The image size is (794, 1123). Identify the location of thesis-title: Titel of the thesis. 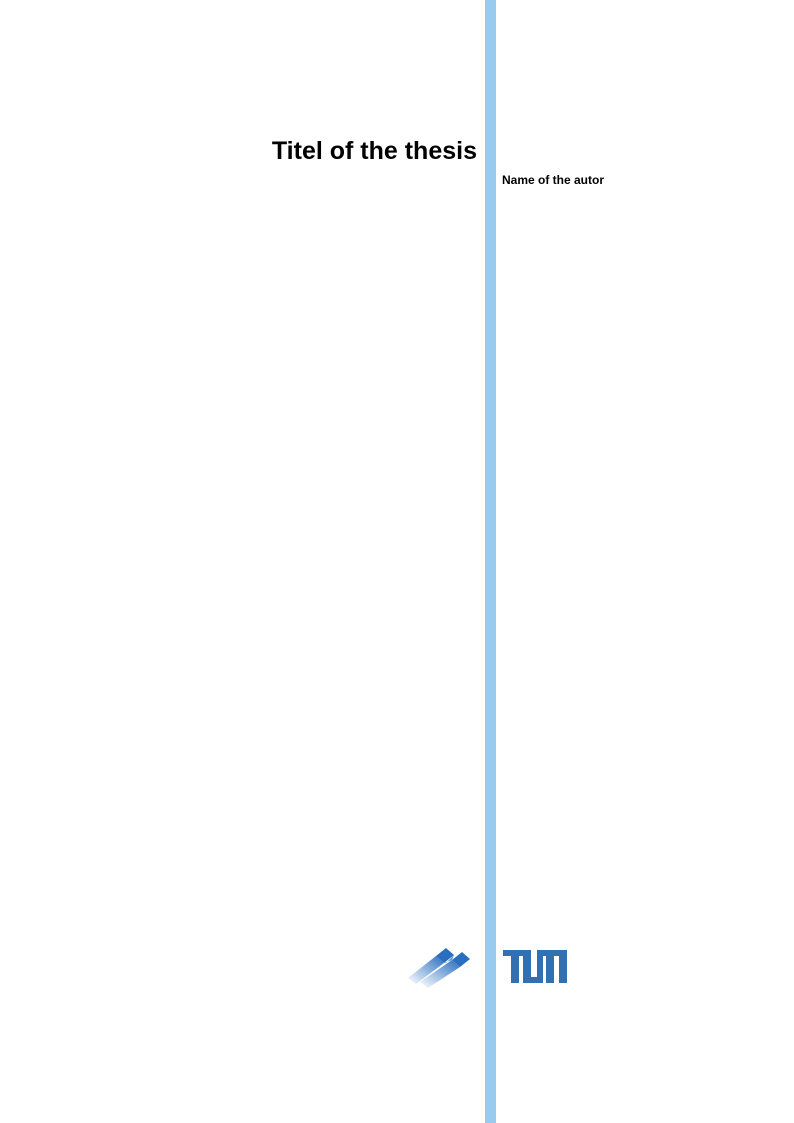
(374, 151).